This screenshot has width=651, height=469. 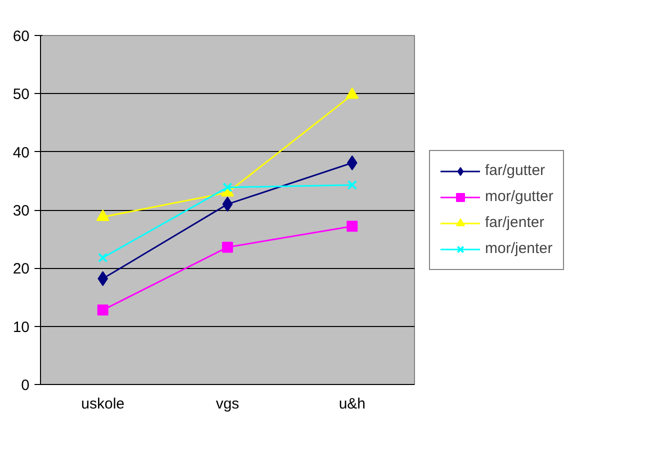 I want to click on y-tick-label: 10, so click(x=21, y=327).